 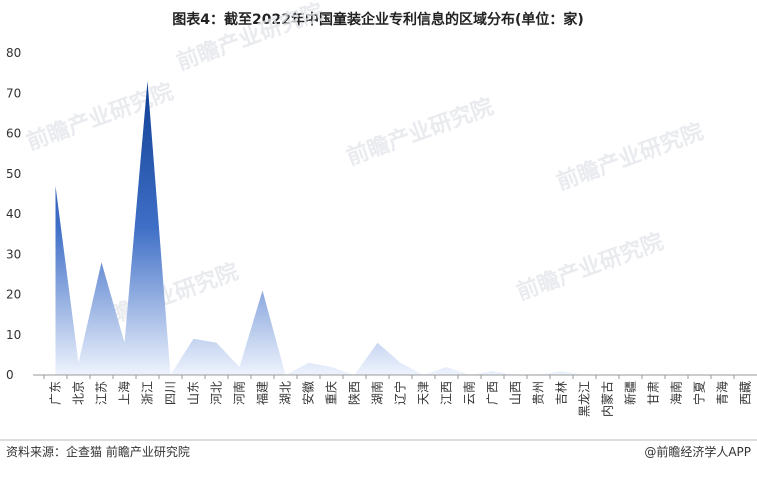 I want to click on x-tick-label: 重庆, so click(x=332, y=393).